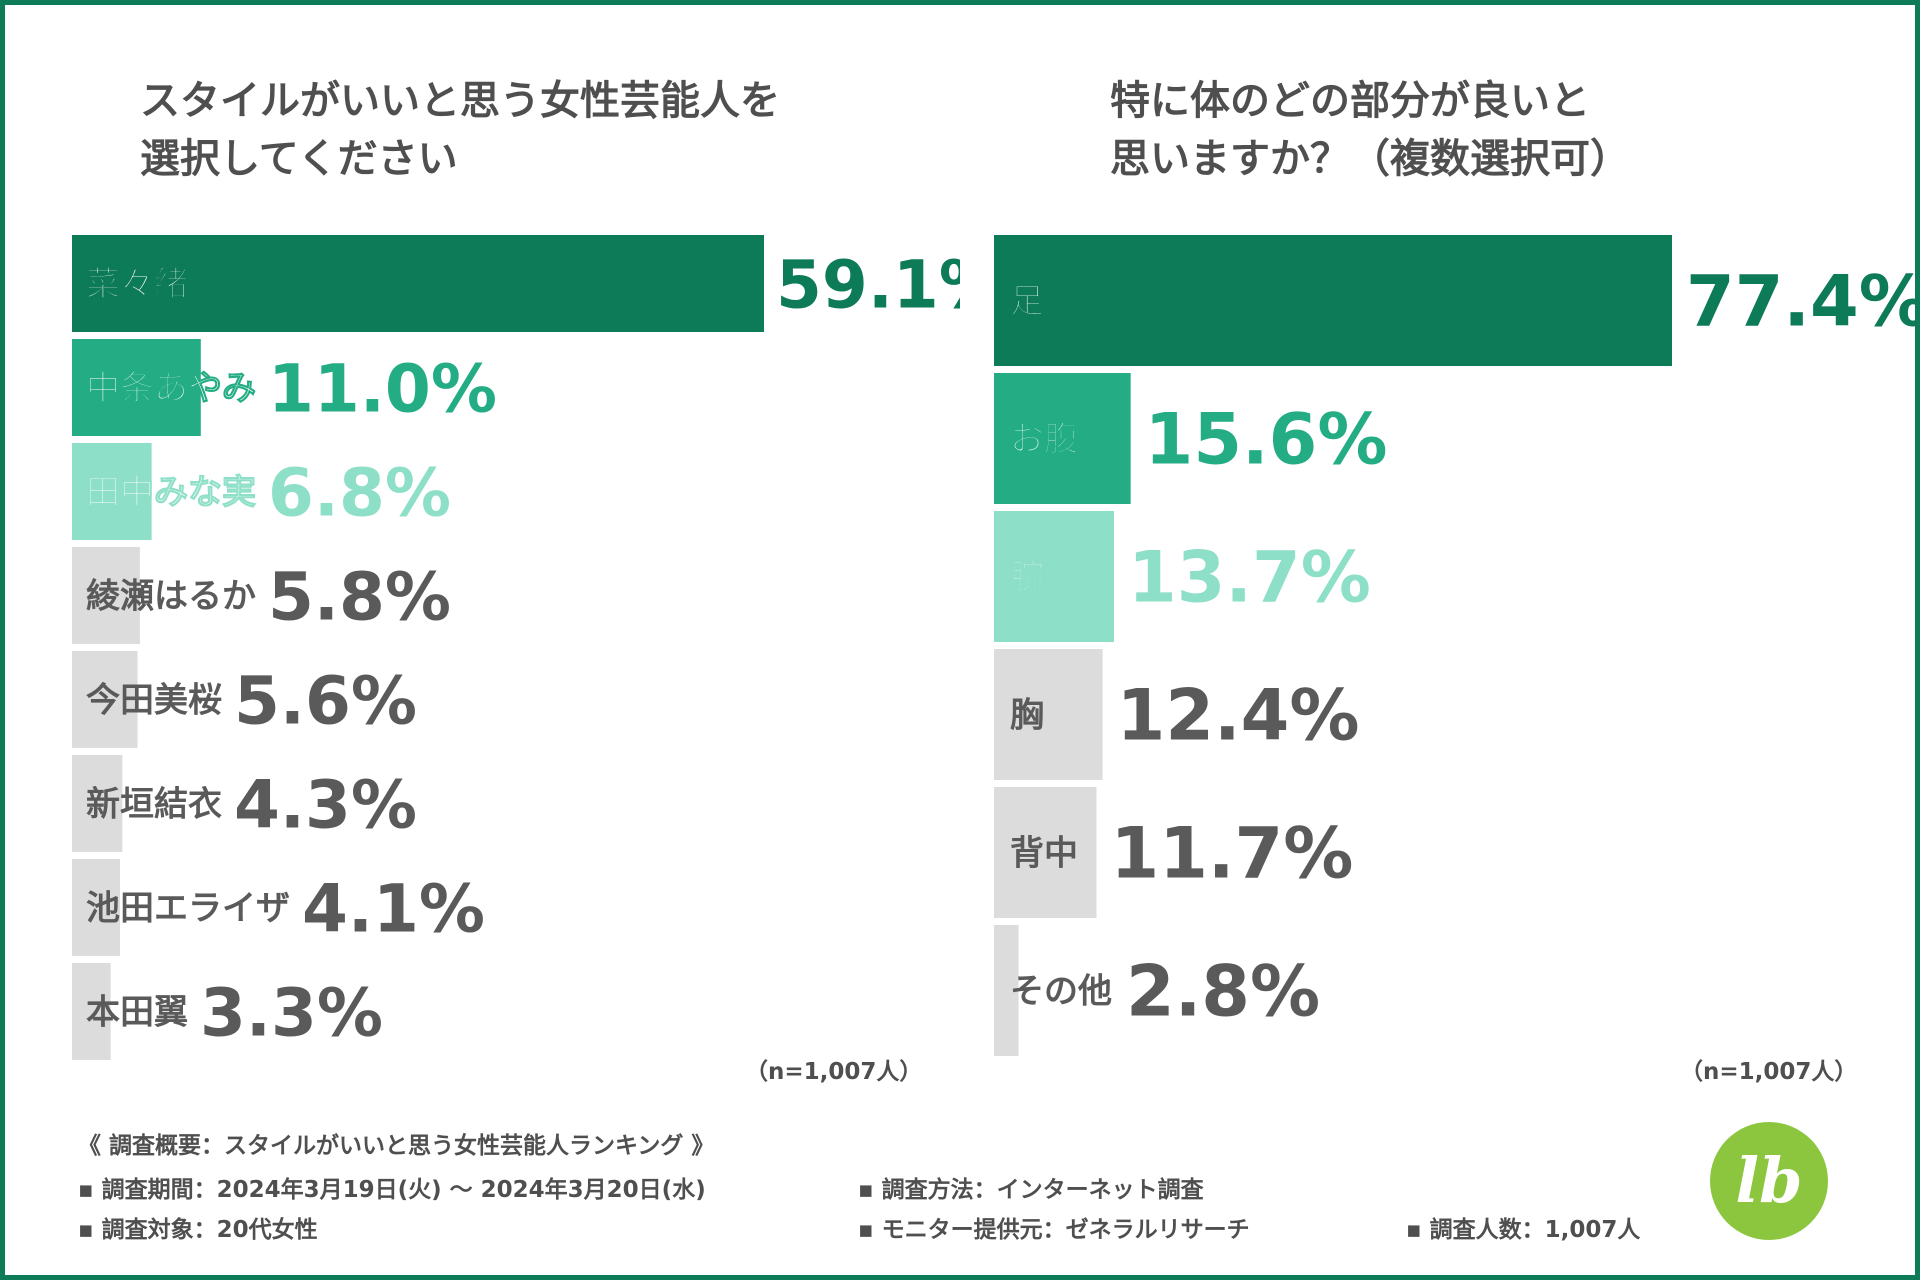 This screenshot has width=1920, height=1280. I want to click on left-value-label-8: 3.3%, so click(291, 1012).